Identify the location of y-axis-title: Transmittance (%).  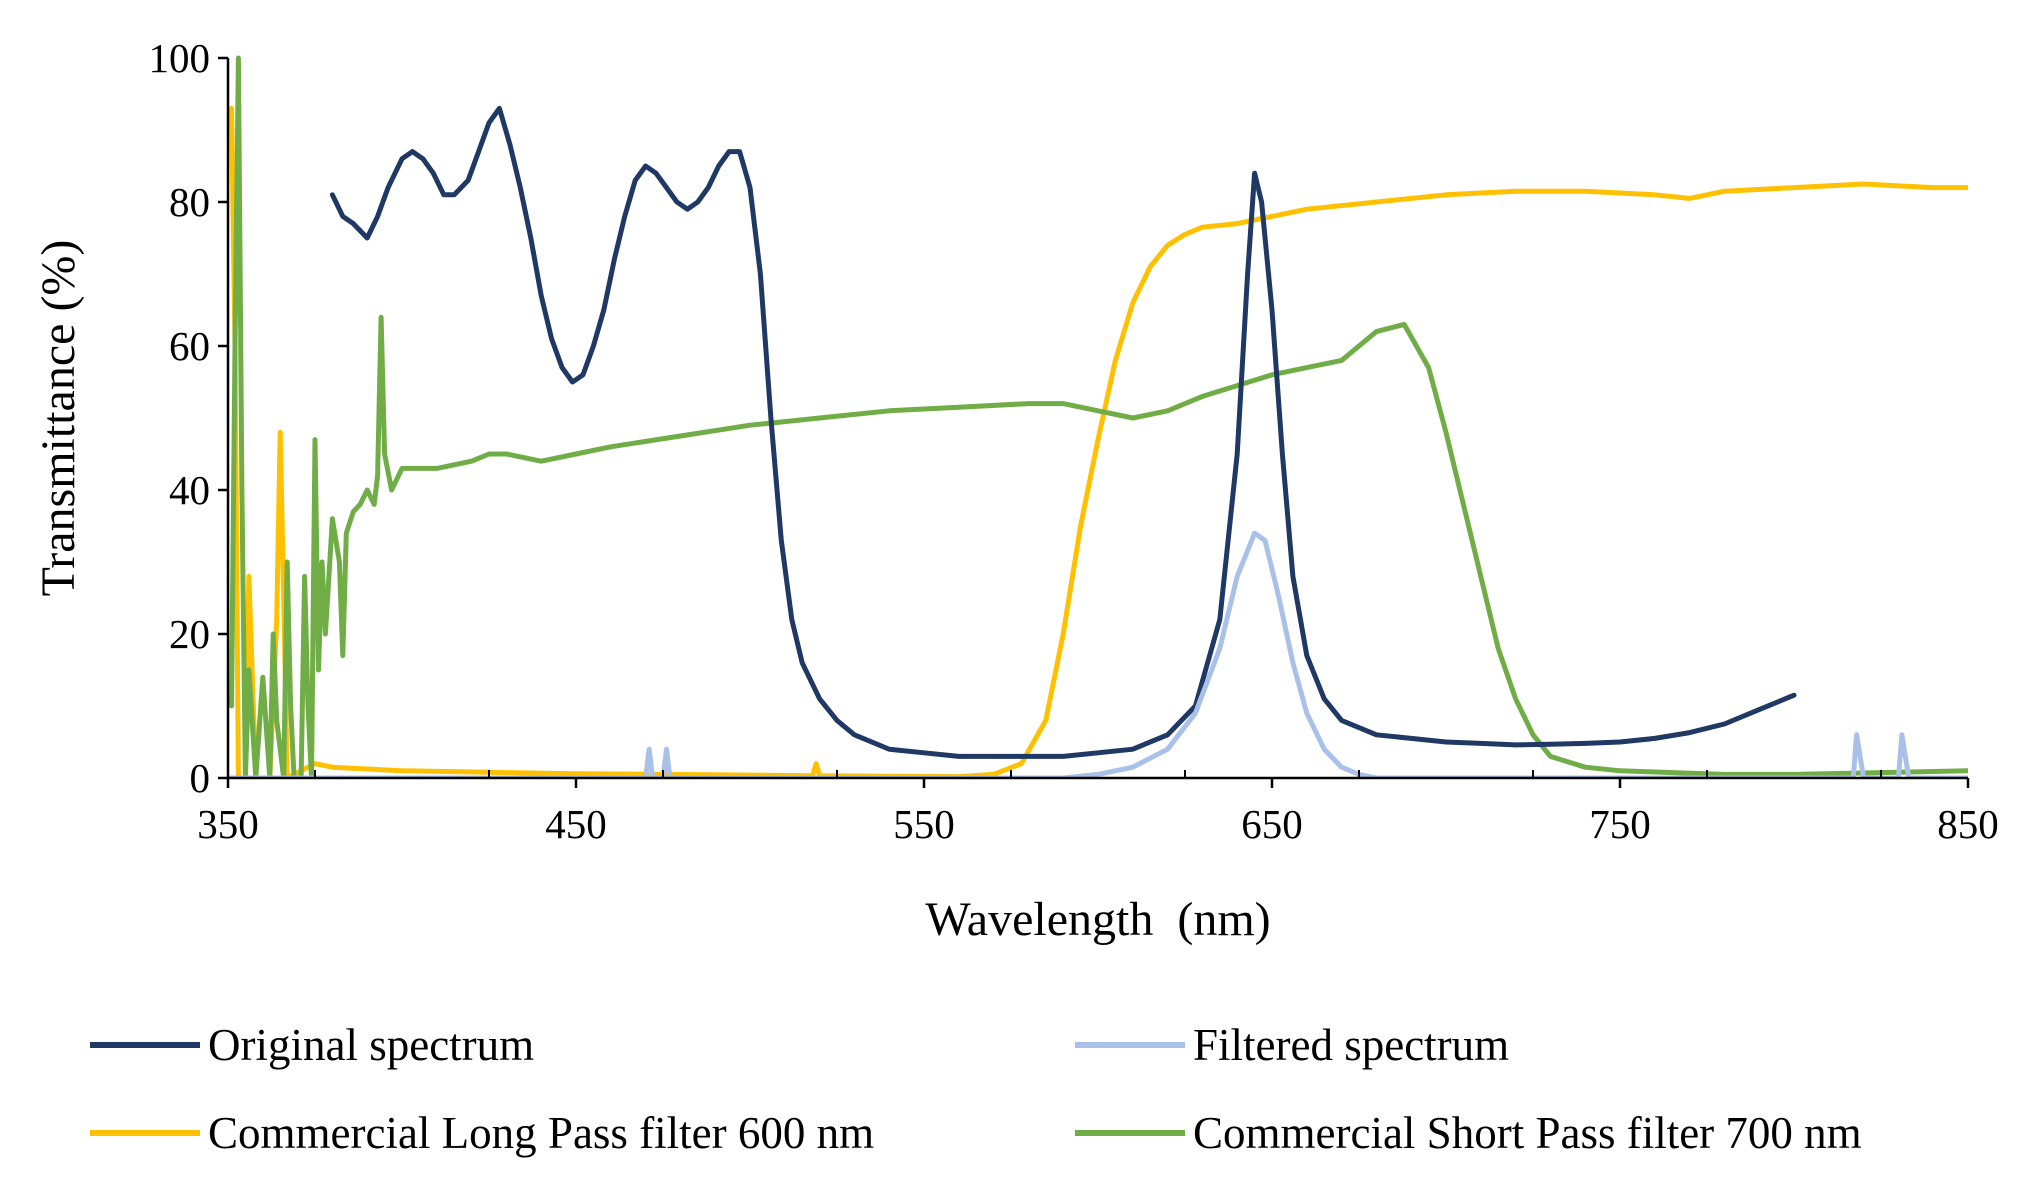
(58, 418).